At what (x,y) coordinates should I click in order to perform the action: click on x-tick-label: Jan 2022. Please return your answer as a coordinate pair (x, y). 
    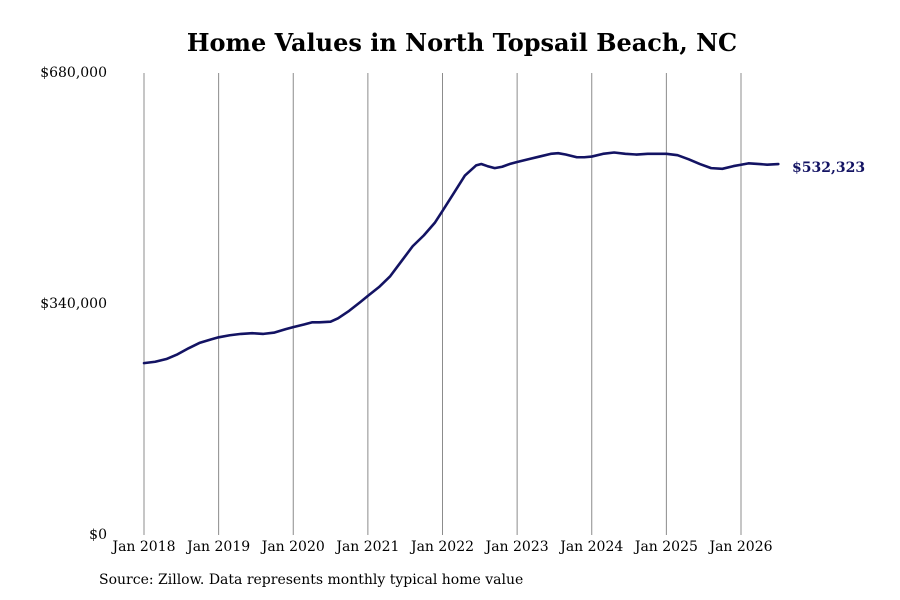
    Looking at the image, I should click on (441, 547).